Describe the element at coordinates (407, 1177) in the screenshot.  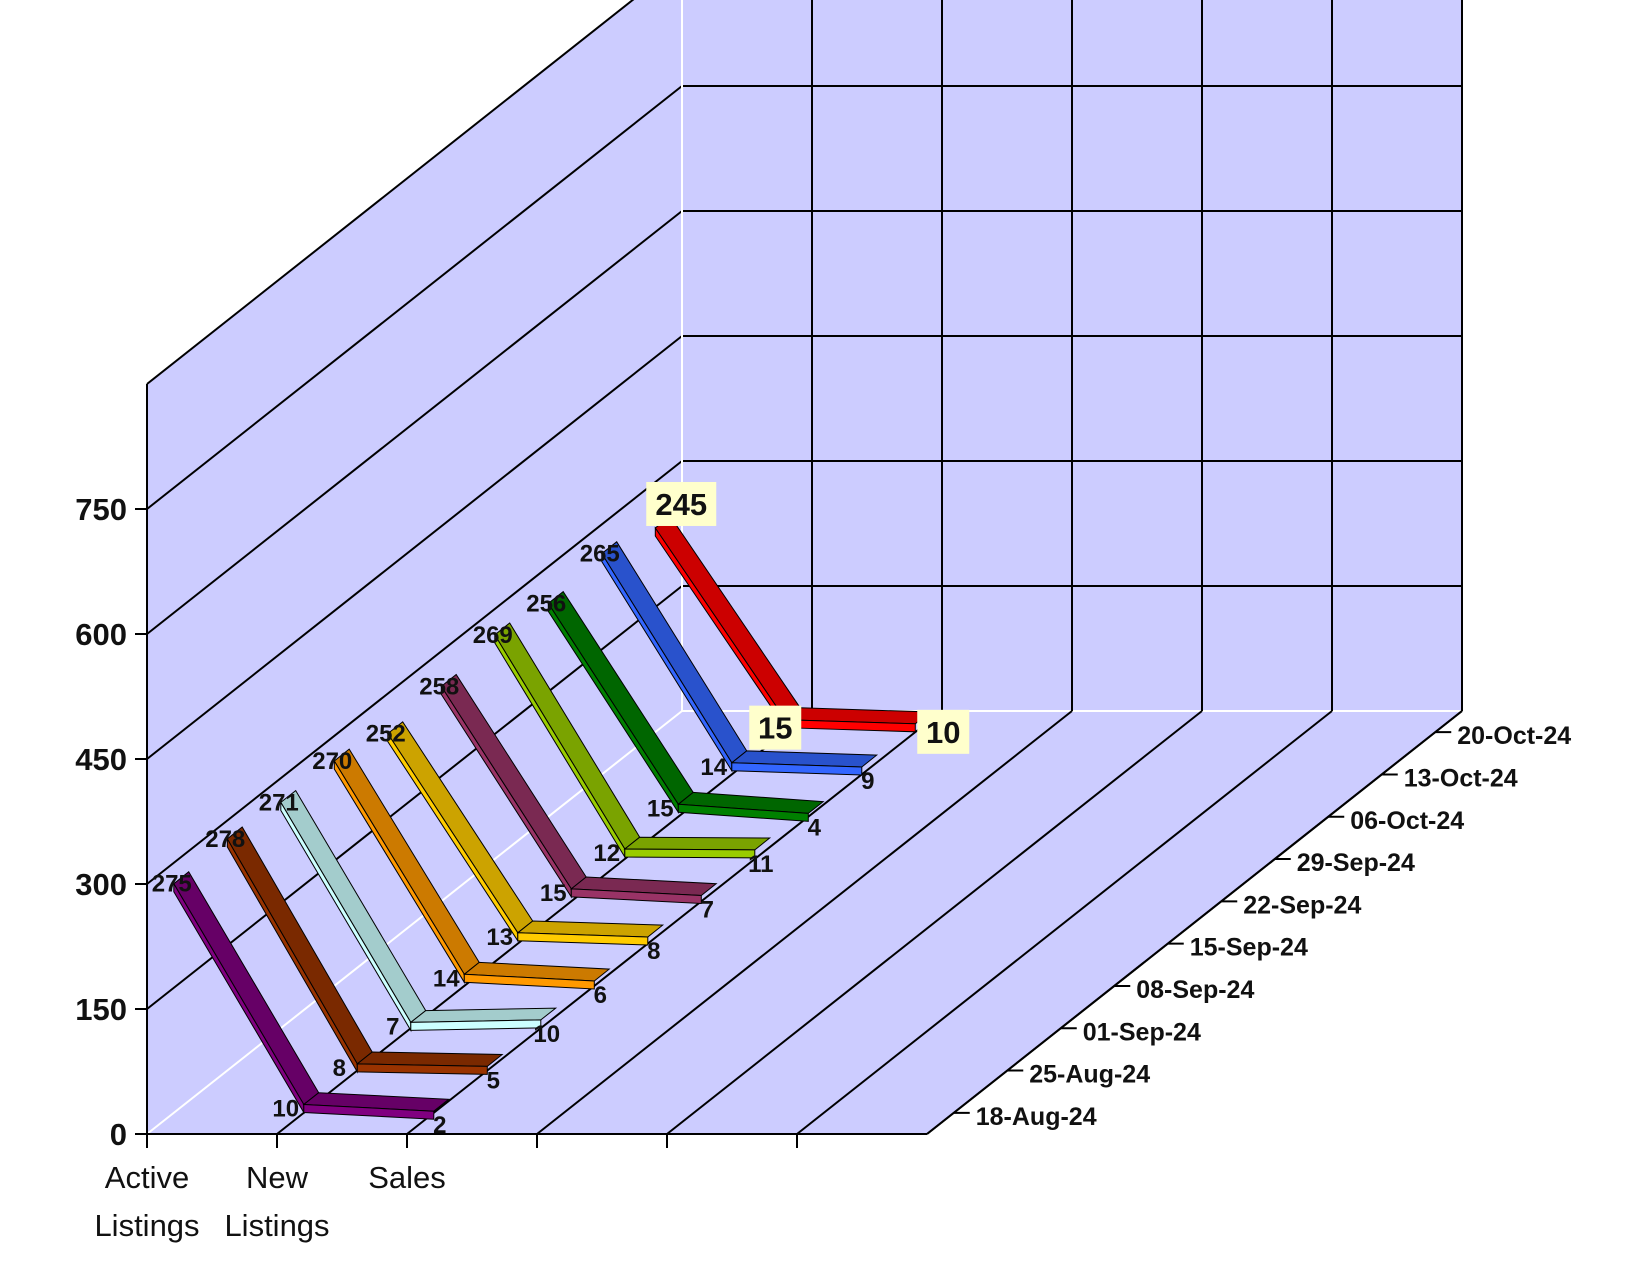
I see `x-tick-label: Sales` at that location.